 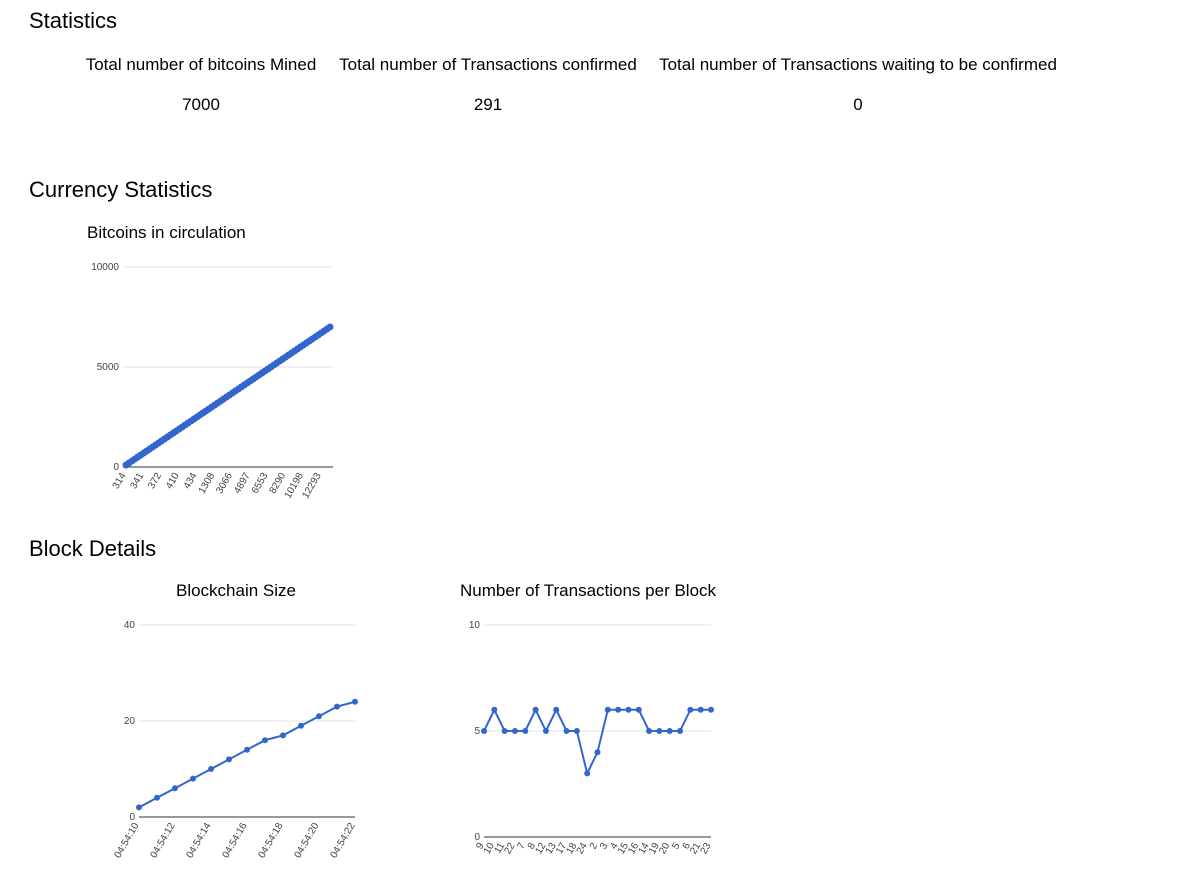 I want to click on x-tick-label: 314, so click(x=120, y=481).